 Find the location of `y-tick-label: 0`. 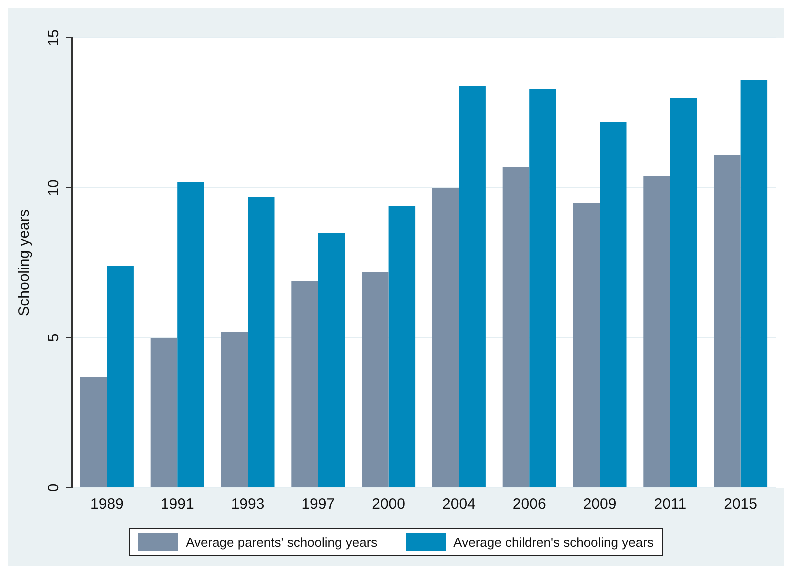

y-tick-label: 0 is located at coordinates (54, 488).